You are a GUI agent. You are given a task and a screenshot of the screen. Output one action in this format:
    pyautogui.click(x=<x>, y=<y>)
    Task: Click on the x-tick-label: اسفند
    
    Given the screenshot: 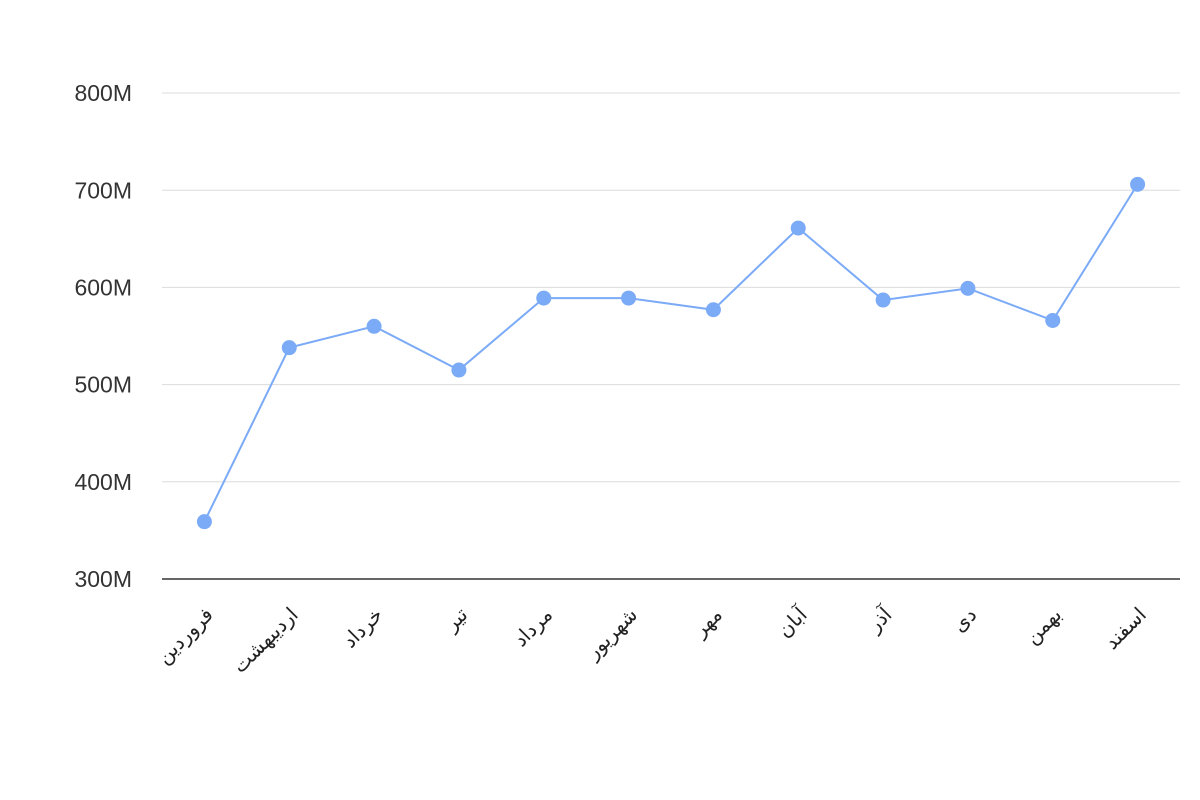 What is the action you would take?
    pyautogui.click(x=1125, y=628)
    